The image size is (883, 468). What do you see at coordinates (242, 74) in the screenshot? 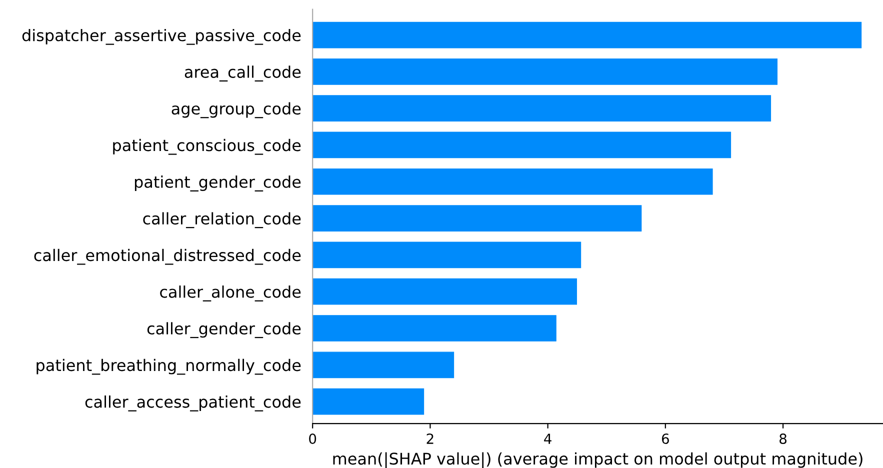
I see `y-tick-label: area_call_code` at bounding box center [242, 74].